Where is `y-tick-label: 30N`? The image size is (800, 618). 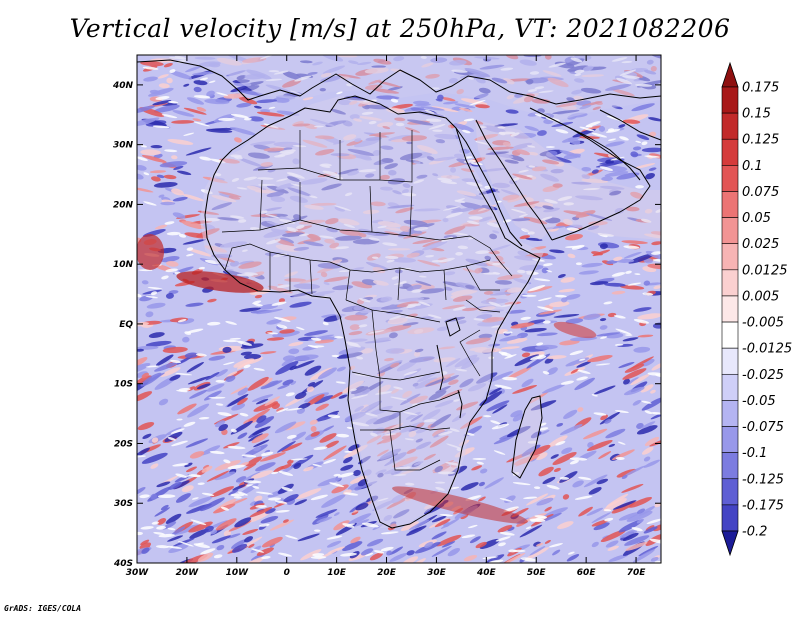
y-tick-label: 30N is located at coordinates (123, 146).